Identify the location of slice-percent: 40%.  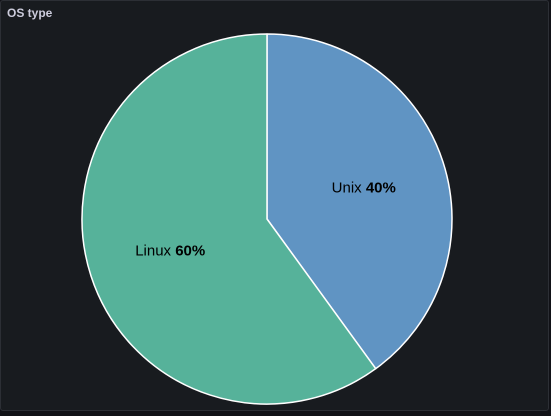
(381, 187).